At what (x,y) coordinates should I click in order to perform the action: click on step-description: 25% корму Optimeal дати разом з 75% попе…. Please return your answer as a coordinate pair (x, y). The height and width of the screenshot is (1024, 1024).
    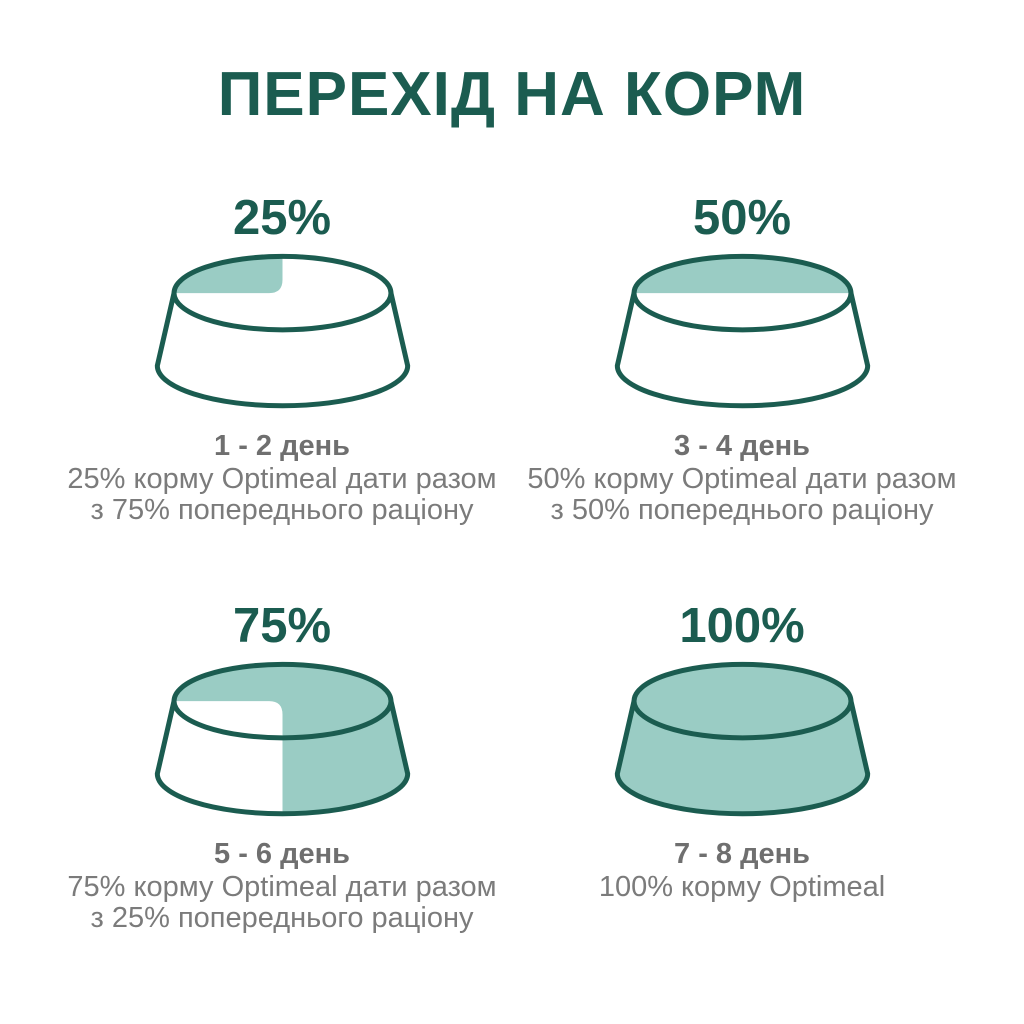
    Looking at the image, I should click on (281, 495).